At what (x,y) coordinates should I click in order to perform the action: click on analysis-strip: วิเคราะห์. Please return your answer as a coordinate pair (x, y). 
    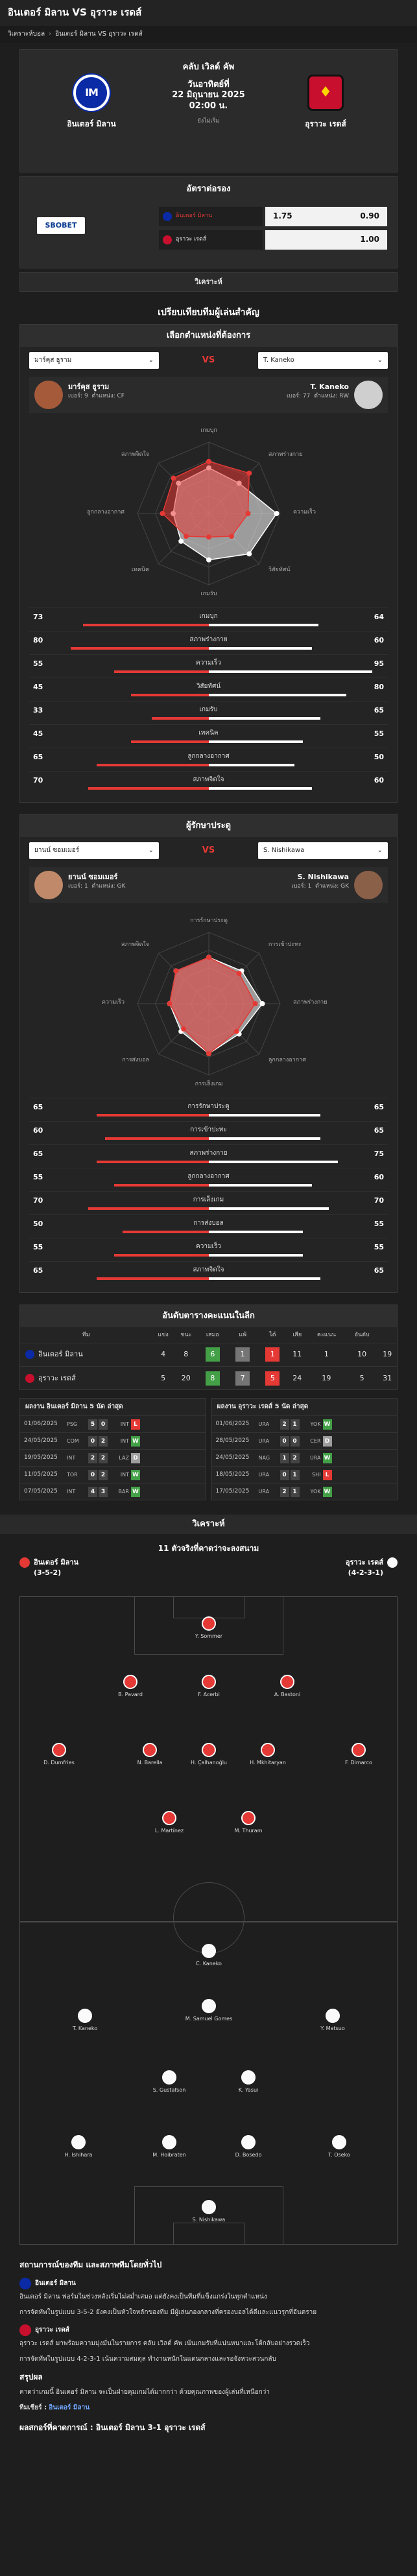
    Looking at the image, I should click on (208, 282).